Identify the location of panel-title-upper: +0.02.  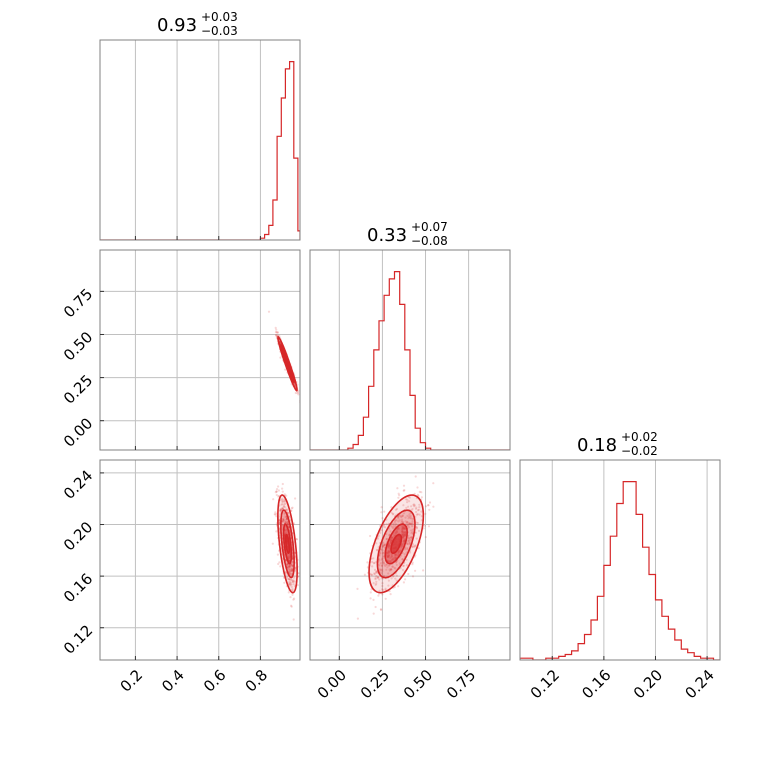
(639, 437).